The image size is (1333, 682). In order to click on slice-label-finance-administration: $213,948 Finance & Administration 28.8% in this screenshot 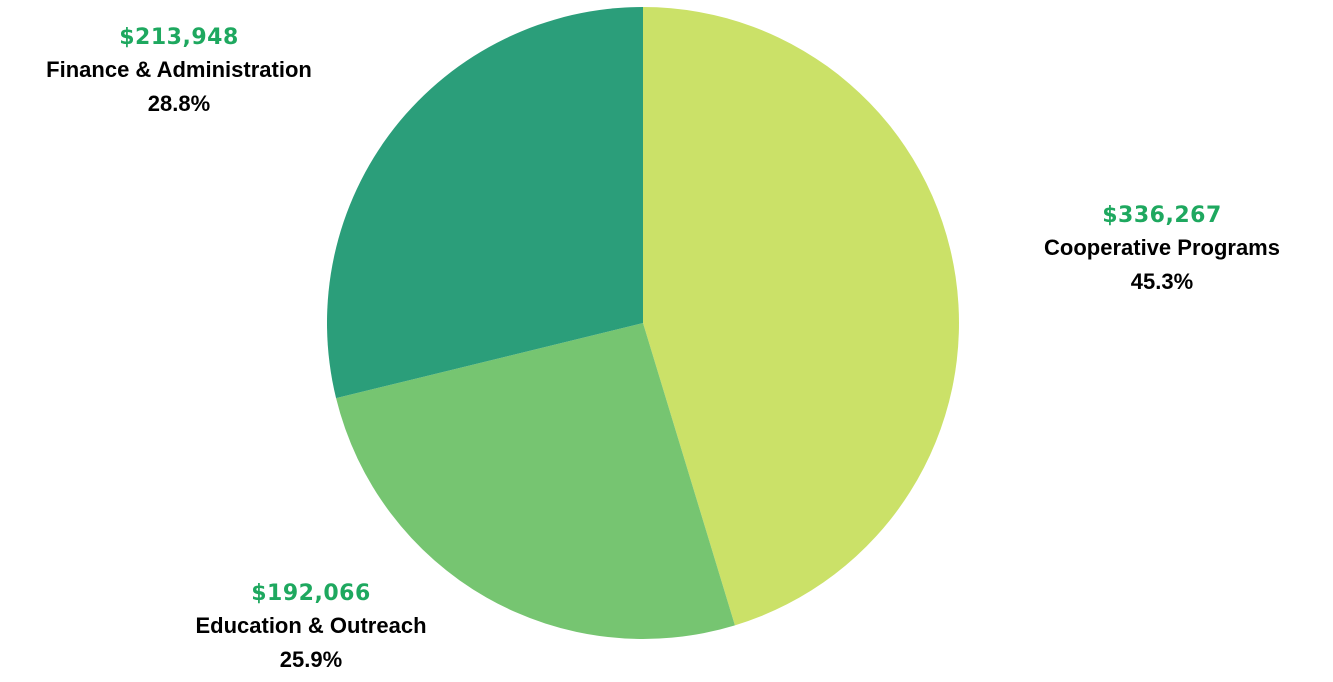, I will do `click(179, 72)`.